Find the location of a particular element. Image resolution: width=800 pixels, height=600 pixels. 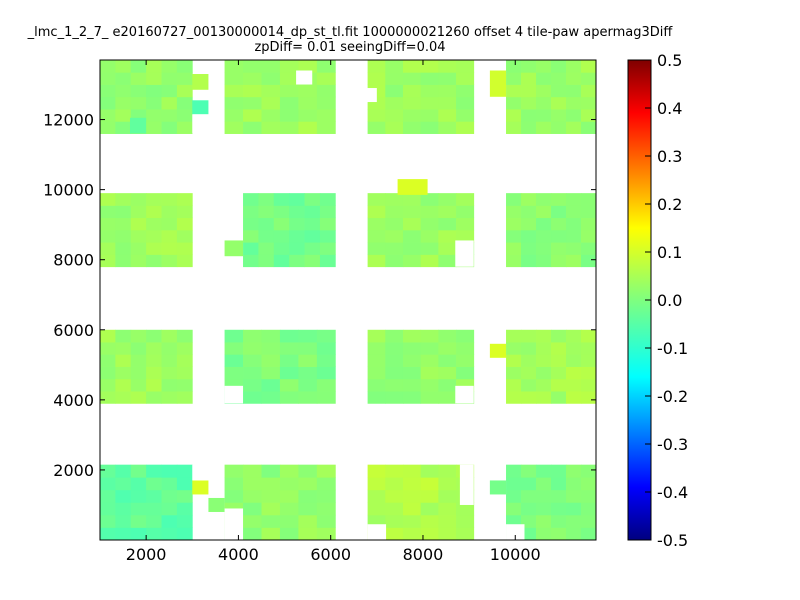

colorbar-tick-label: -0.2 is located at coordinates (672, 396).